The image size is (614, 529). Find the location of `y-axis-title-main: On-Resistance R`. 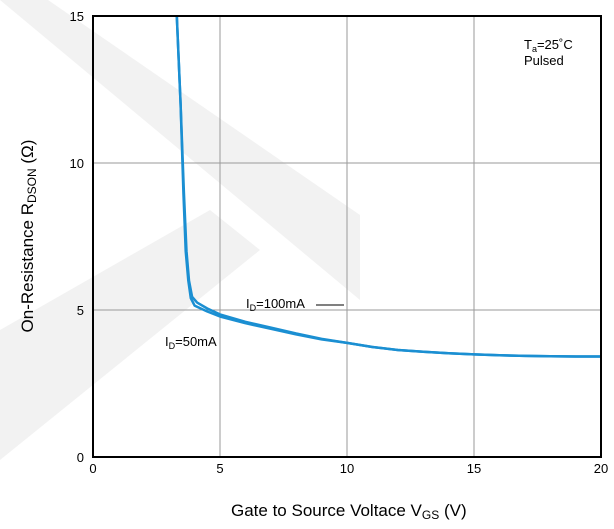

y-axis-title-main: On-Resistance R is located at coordinates (27, 267).